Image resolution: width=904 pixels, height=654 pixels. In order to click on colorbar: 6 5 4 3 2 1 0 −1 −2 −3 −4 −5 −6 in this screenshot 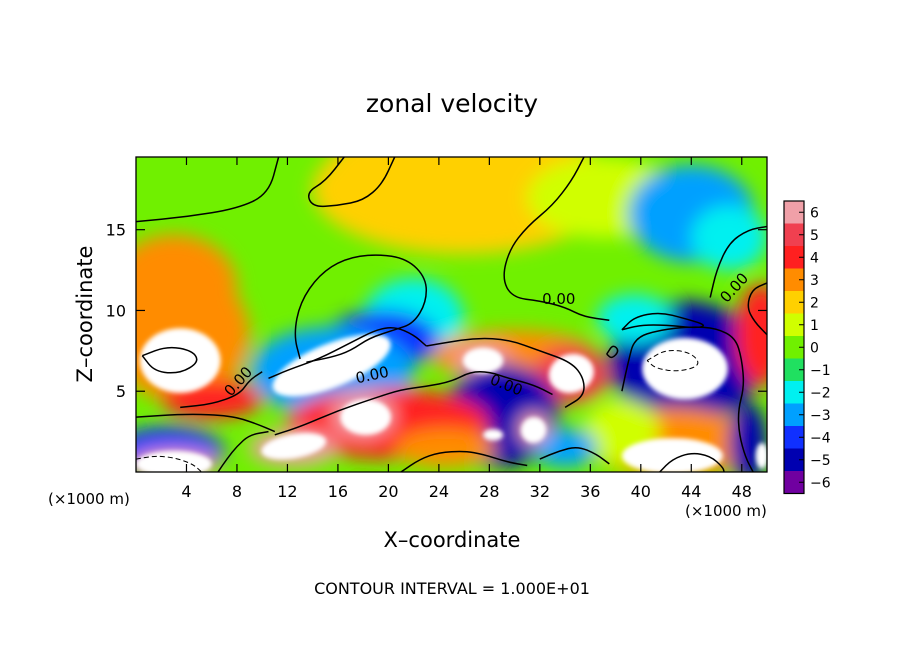, I will do `click(807, 347)`.